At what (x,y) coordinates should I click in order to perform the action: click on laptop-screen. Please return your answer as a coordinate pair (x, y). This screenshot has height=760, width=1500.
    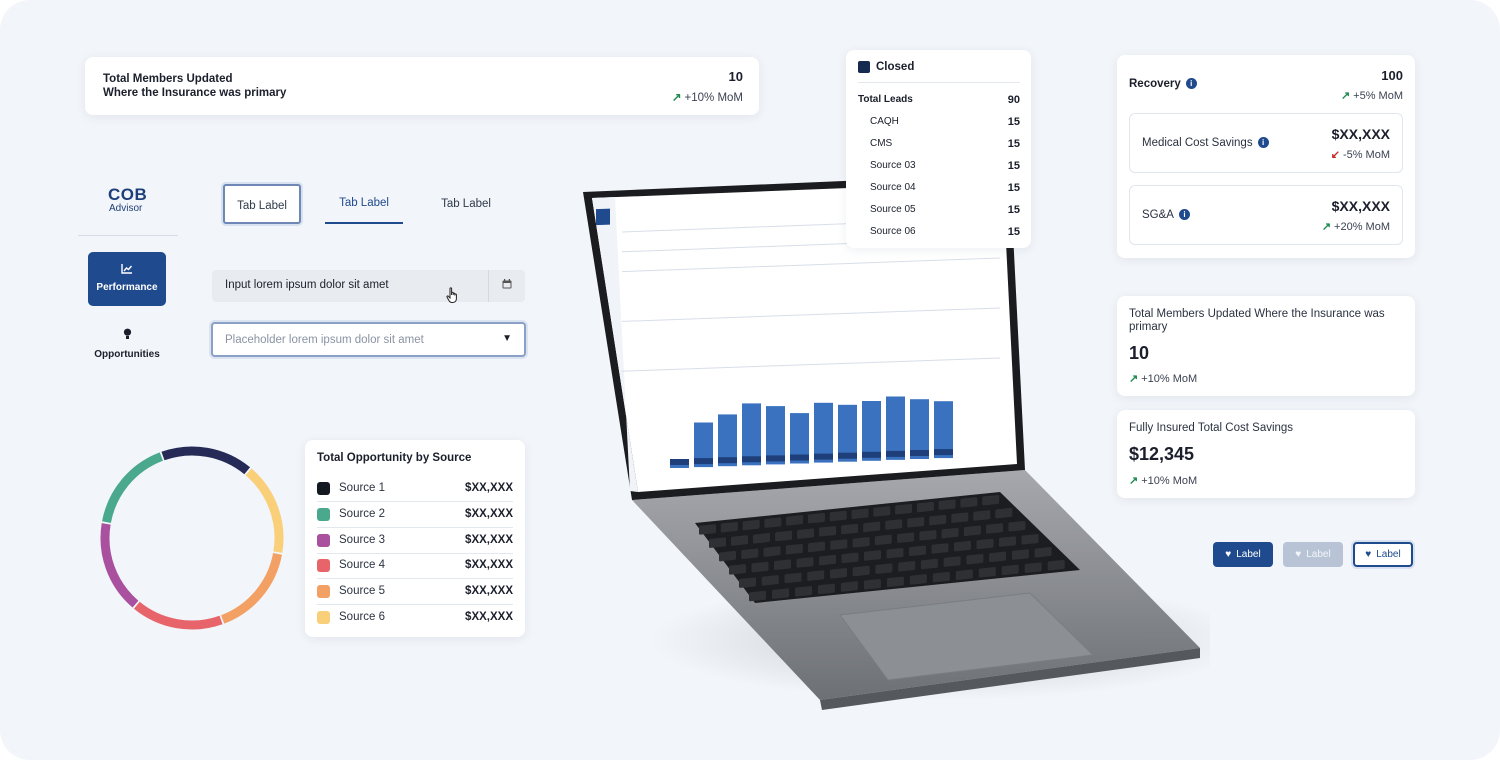
    Looking at the image, I should click on (796, 344).